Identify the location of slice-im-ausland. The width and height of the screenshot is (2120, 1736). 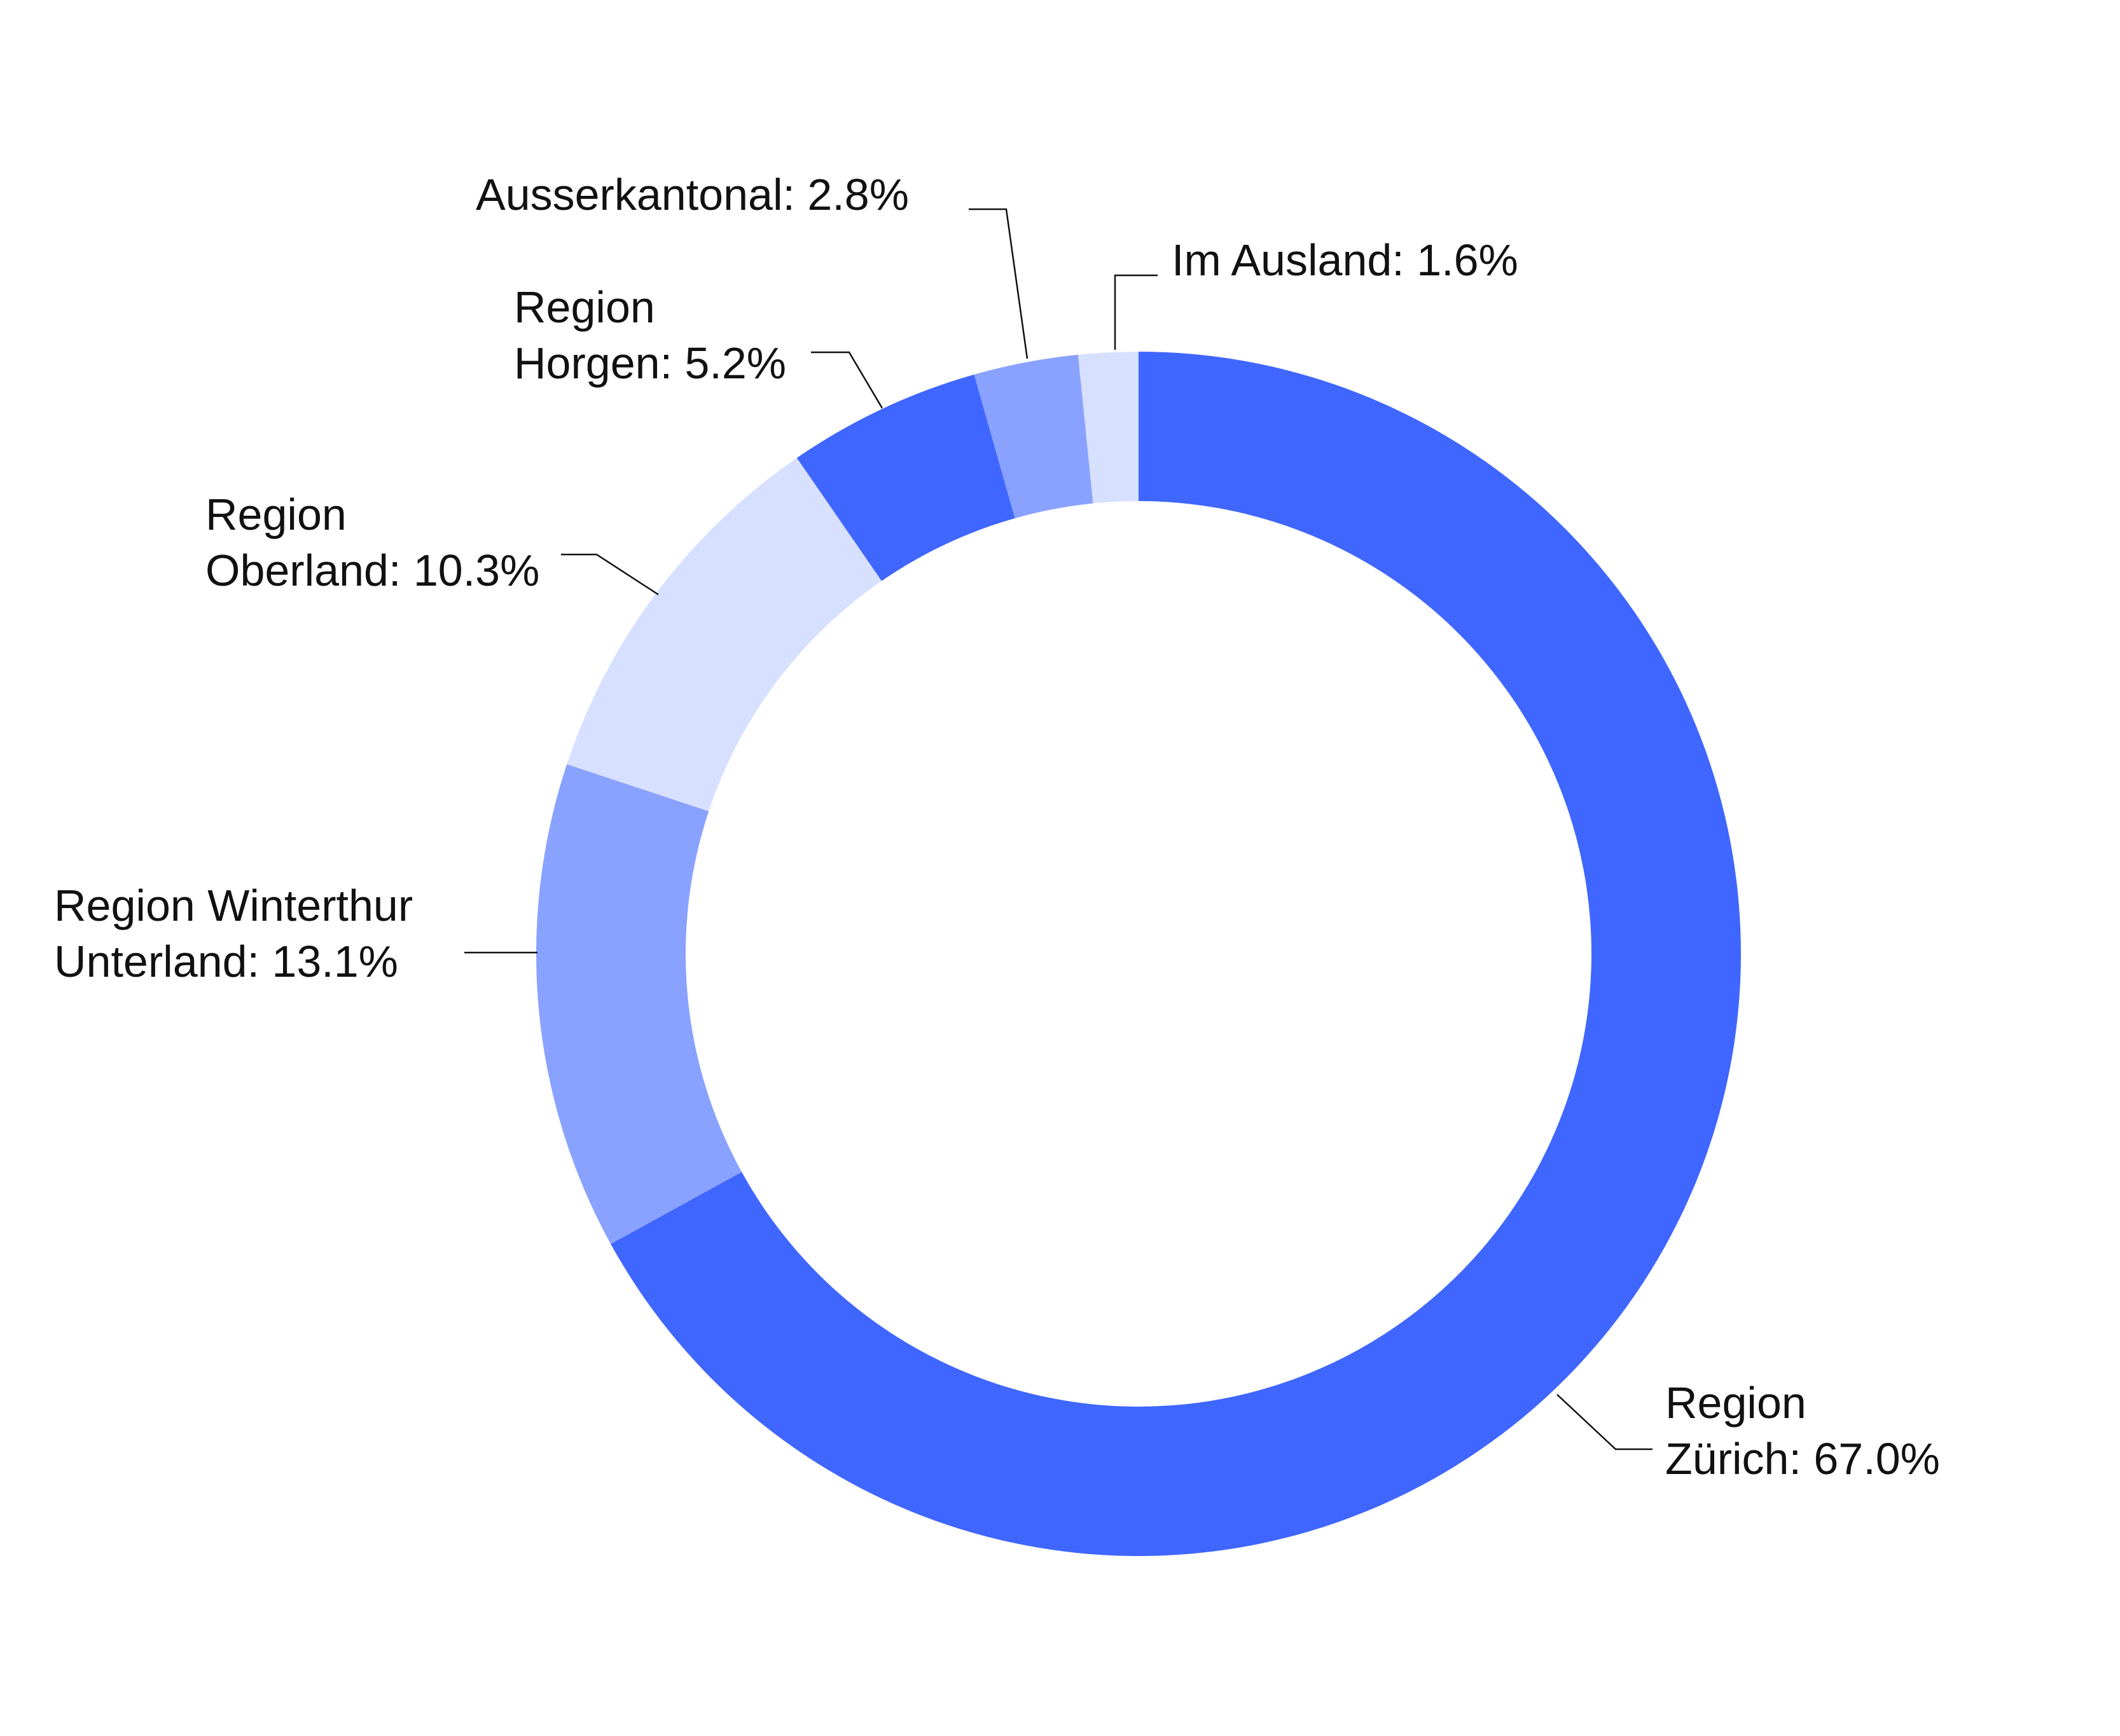
(1108, 428).